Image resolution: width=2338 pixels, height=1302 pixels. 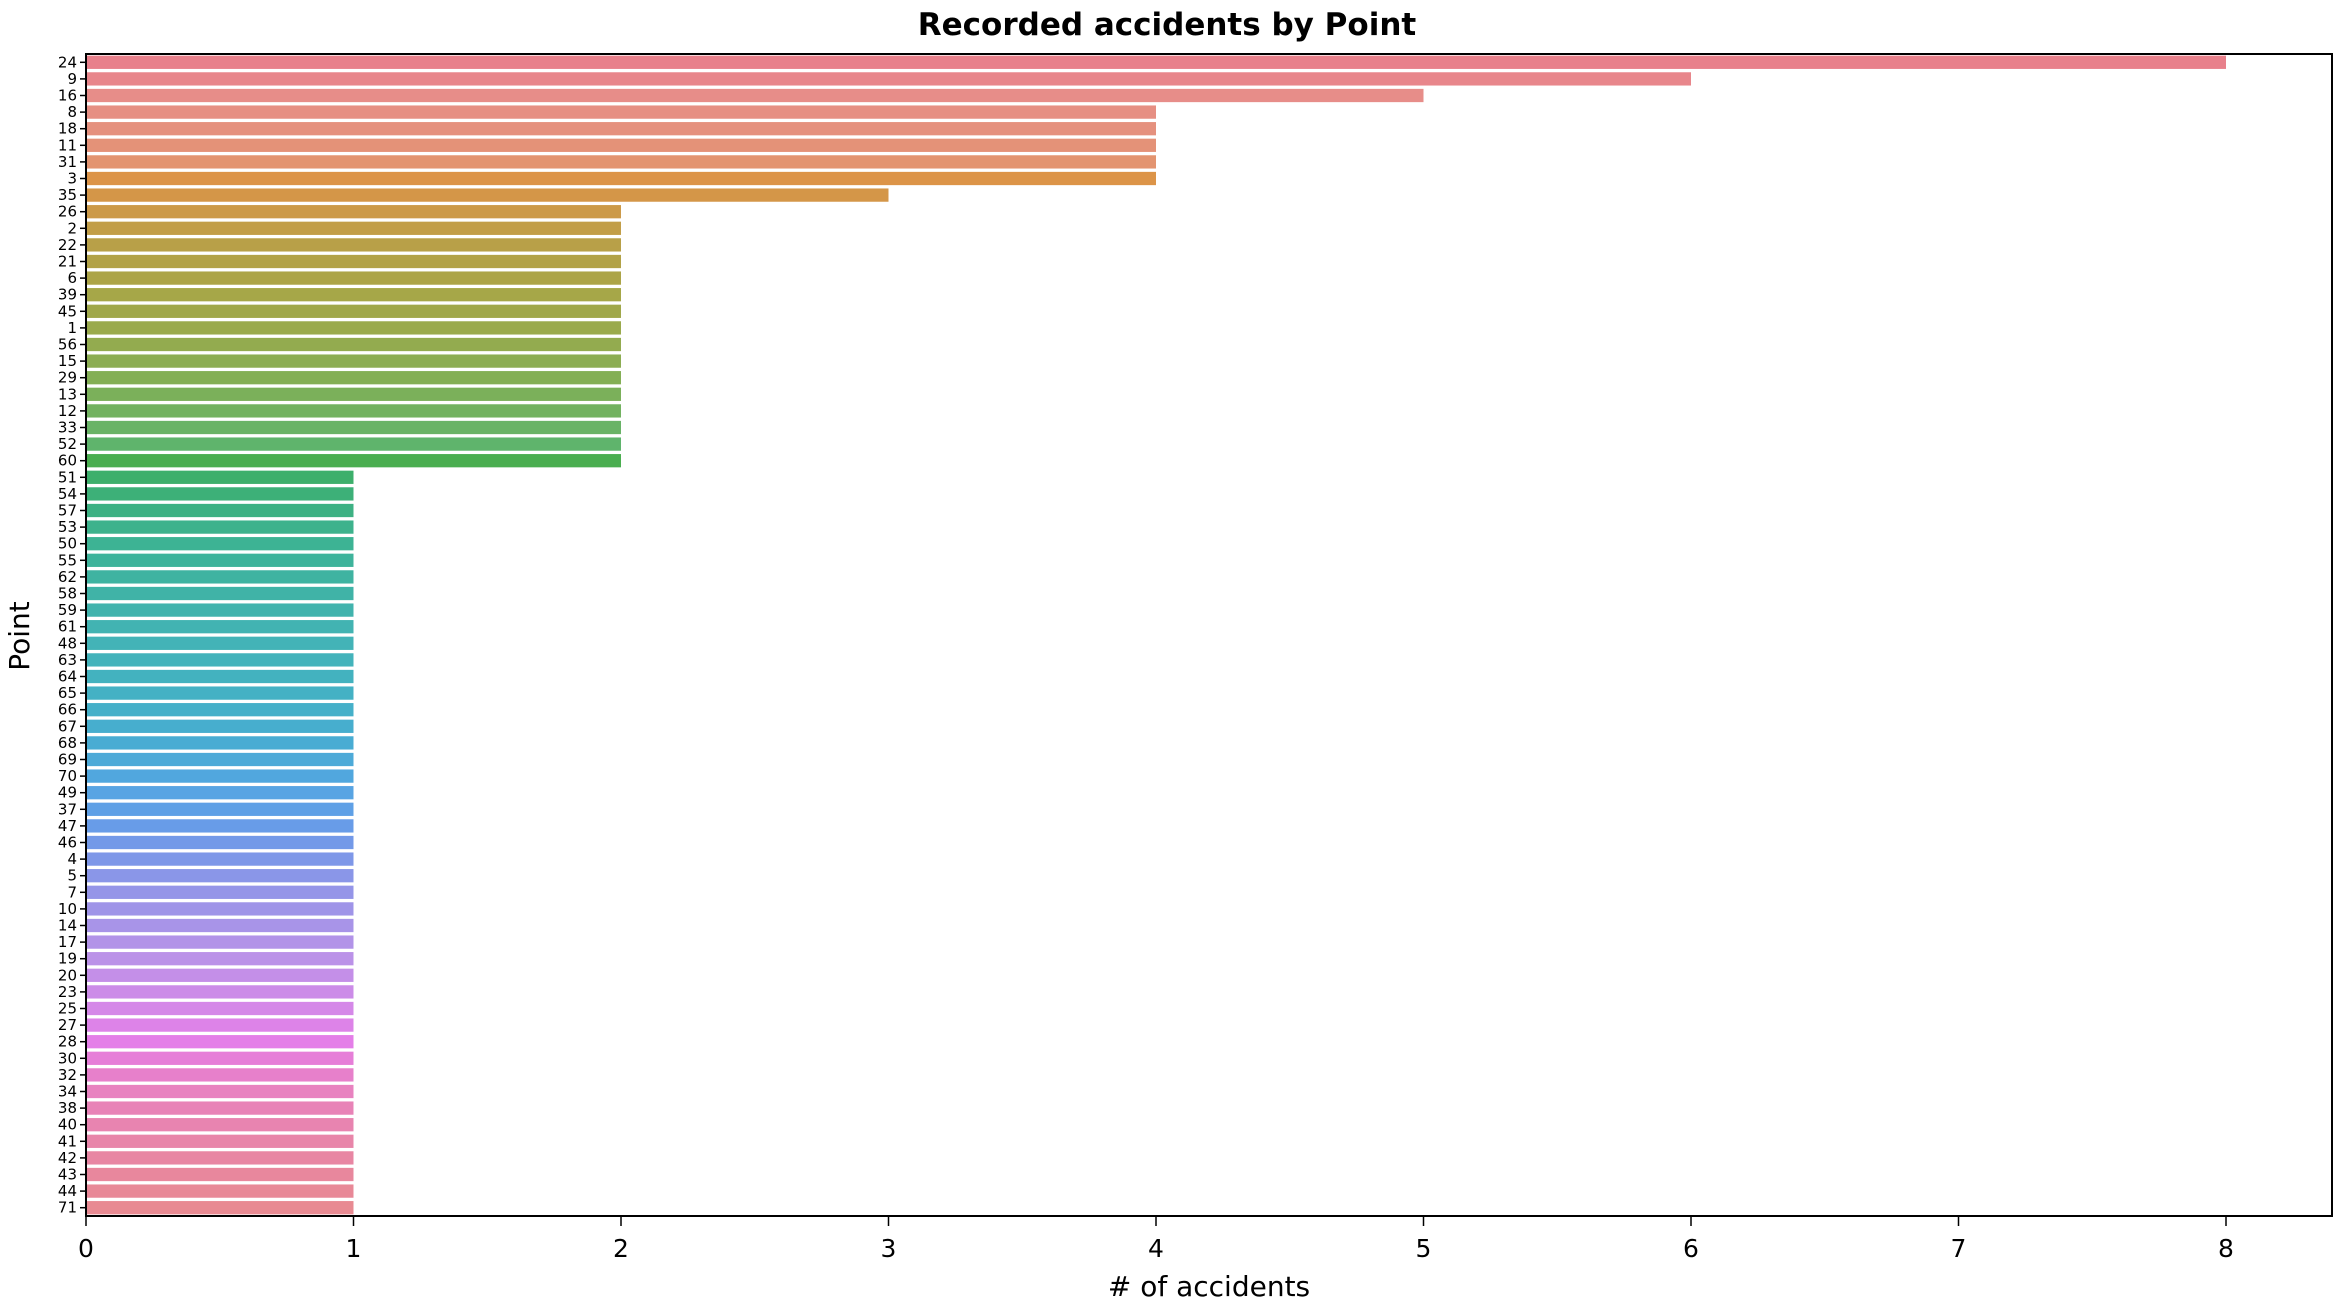 What do you see at coordinates (72, 179) in the screenshot?
I see `y-tick-label: 3` at bounding box center [72, 179].